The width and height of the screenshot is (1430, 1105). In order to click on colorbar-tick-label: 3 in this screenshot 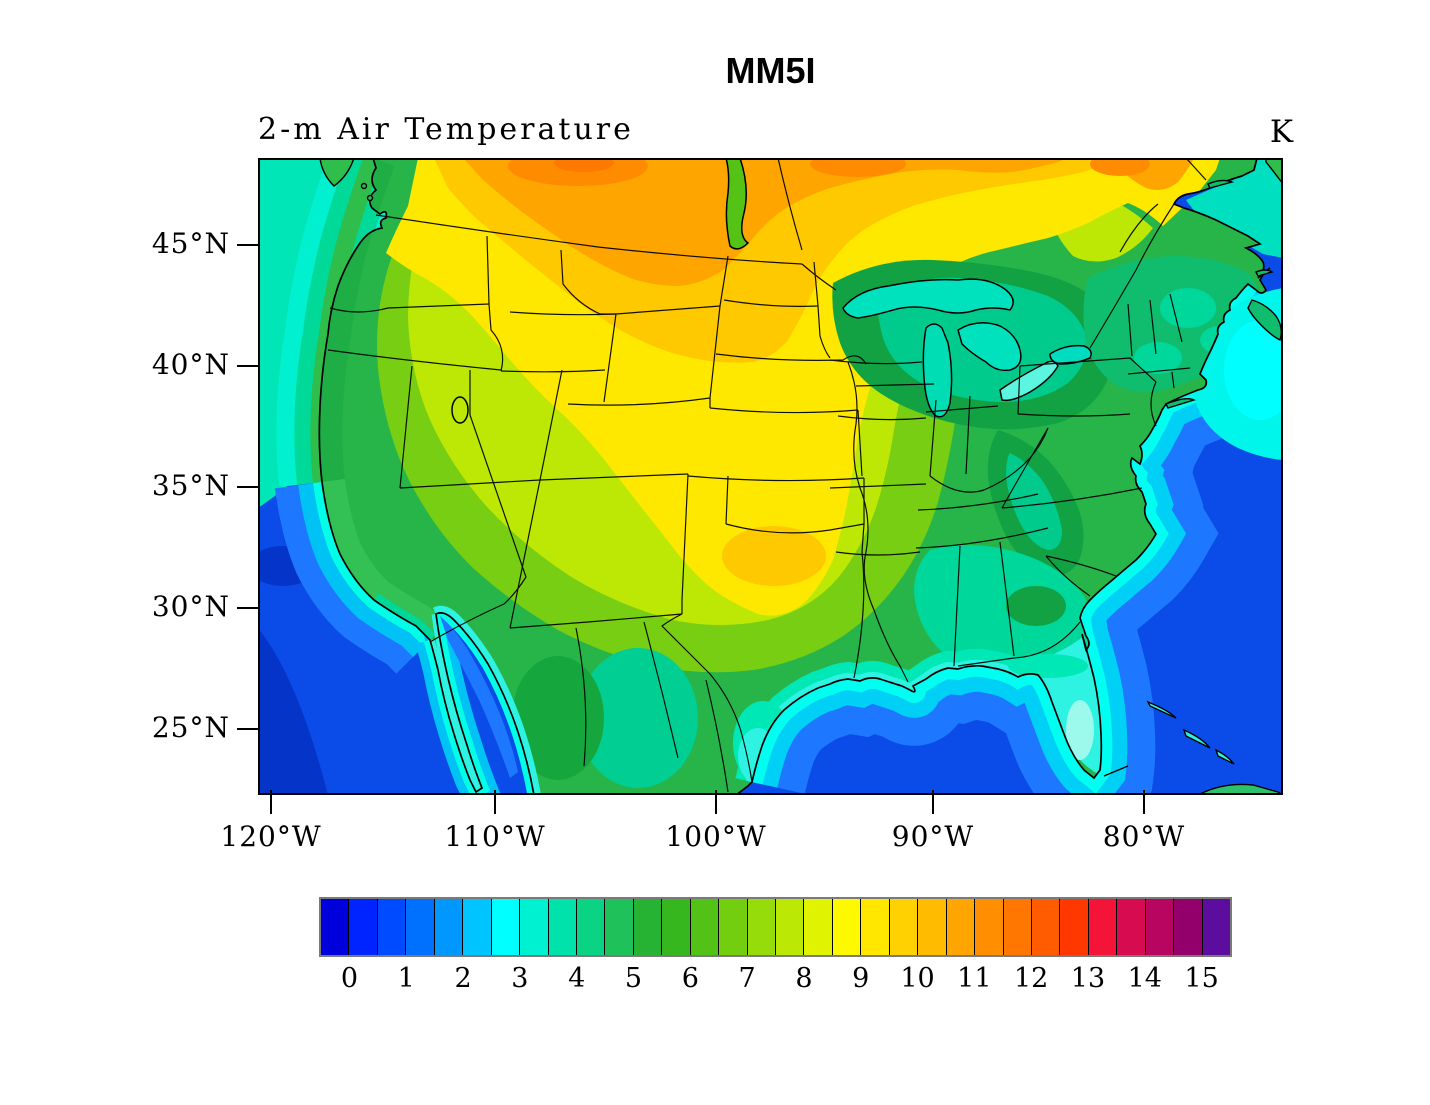, I will do `click(520, 978)`.